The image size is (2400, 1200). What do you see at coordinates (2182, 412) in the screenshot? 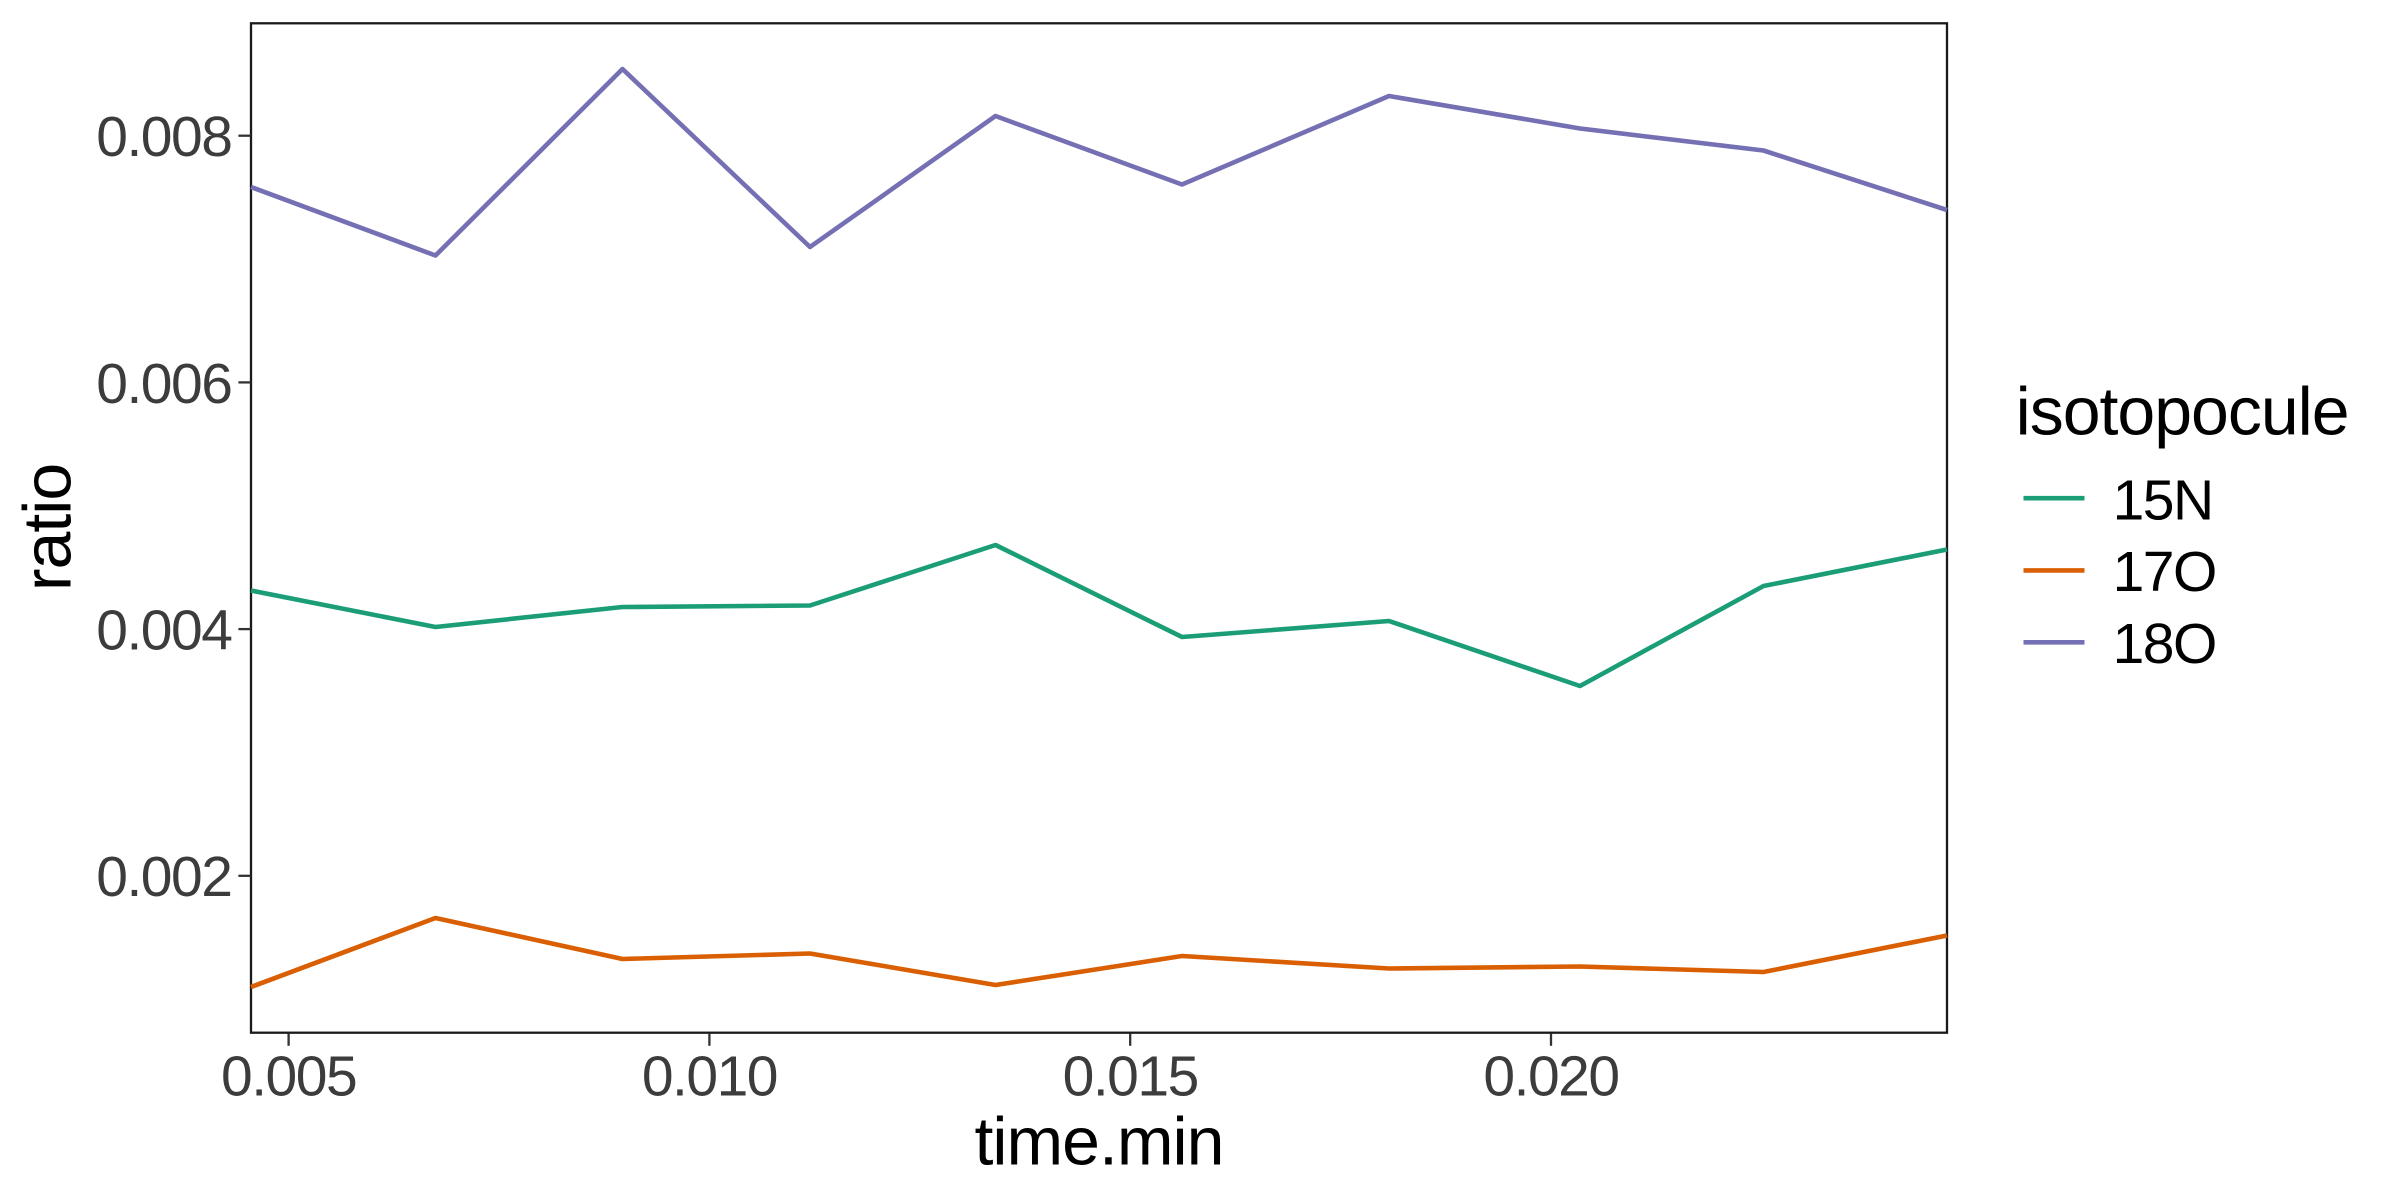
I see `svg-text: isotopocule` at bounding box center [2182, 412].